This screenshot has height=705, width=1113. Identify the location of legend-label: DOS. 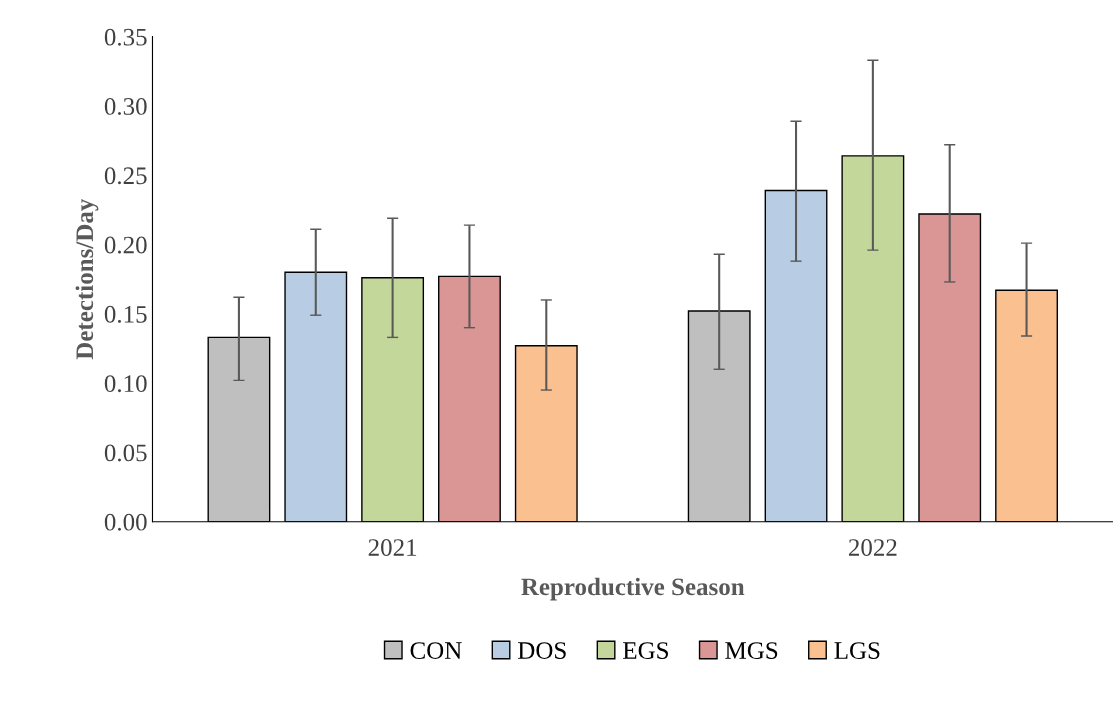
(542, 650).